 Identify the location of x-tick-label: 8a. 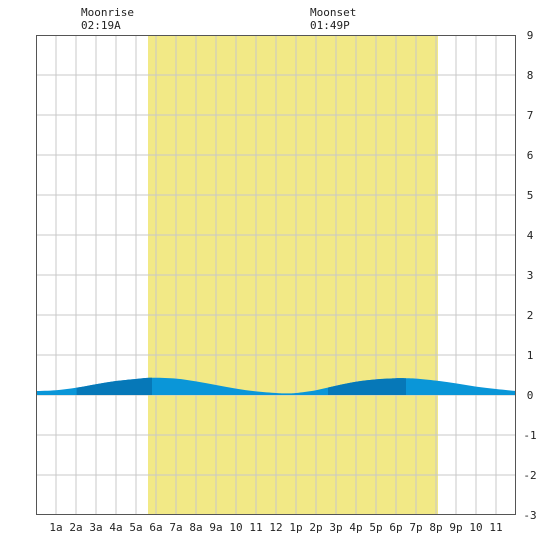
(195, 527).